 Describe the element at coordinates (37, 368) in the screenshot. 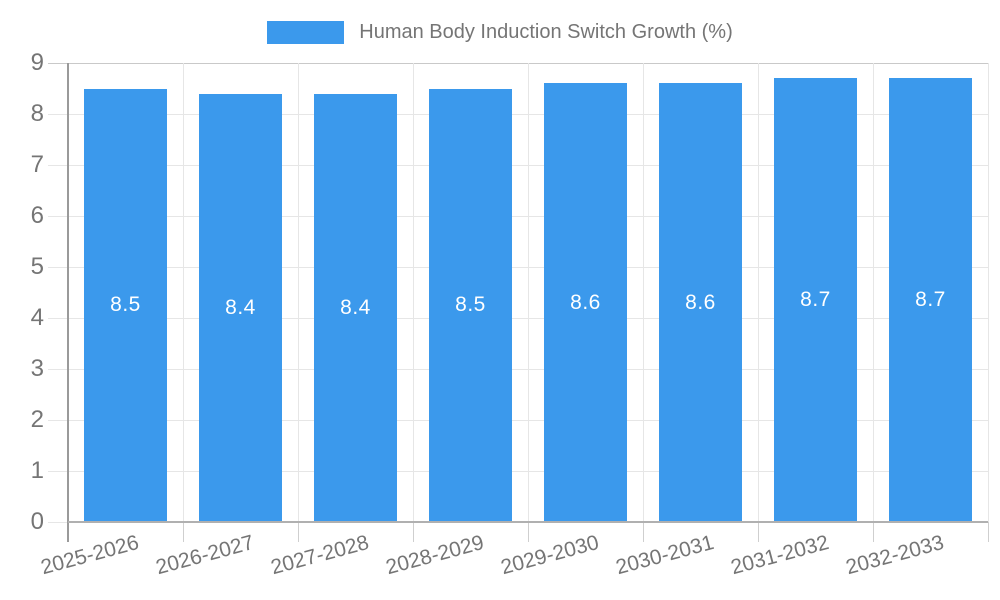

I see `y-axis-tick-label: 3` at that location.